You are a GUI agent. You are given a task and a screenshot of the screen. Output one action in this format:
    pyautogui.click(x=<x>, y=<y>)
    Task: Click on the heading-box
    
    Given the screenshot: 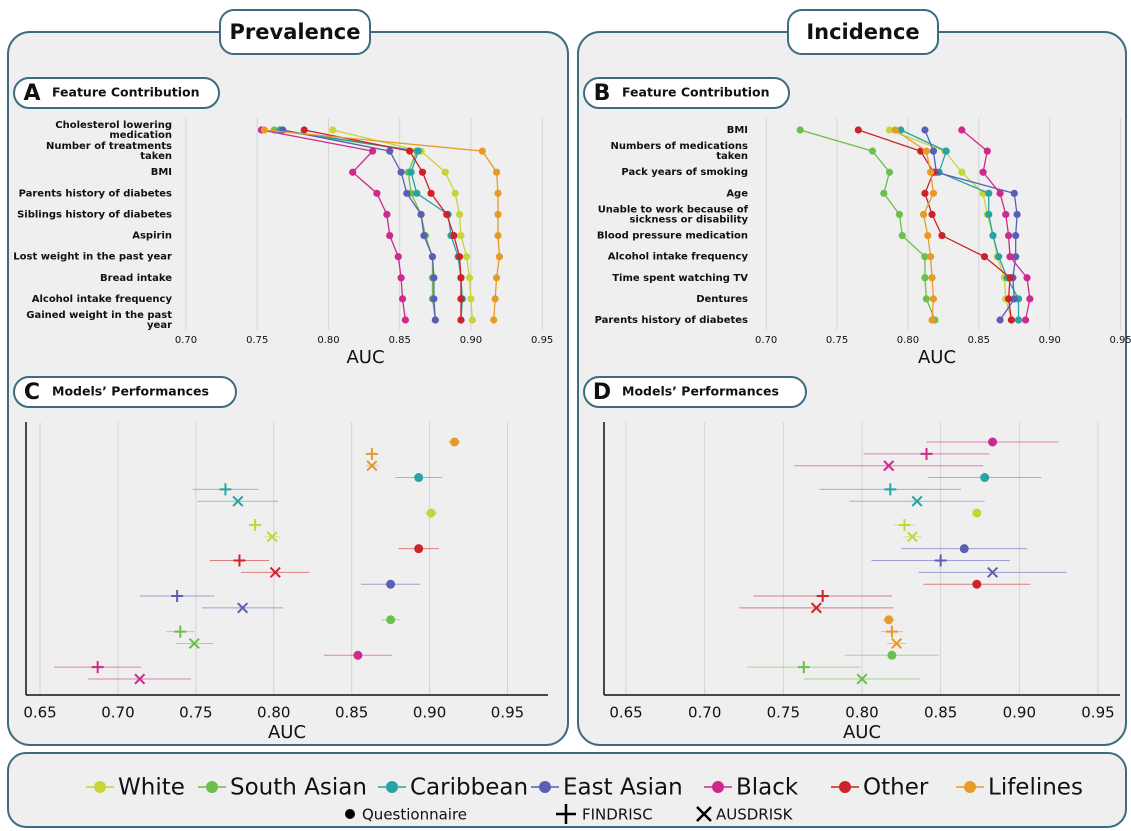 What is the action you would take?
    pyautogui.click(x=295, y=32)
    